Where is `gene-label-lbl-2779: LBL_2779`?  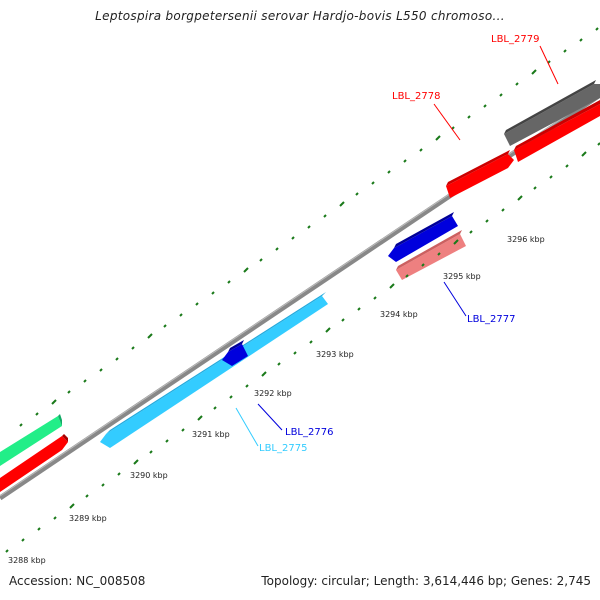
gene-label-lbl-2779: LBL_2779 is located at coordinates (515, 39).